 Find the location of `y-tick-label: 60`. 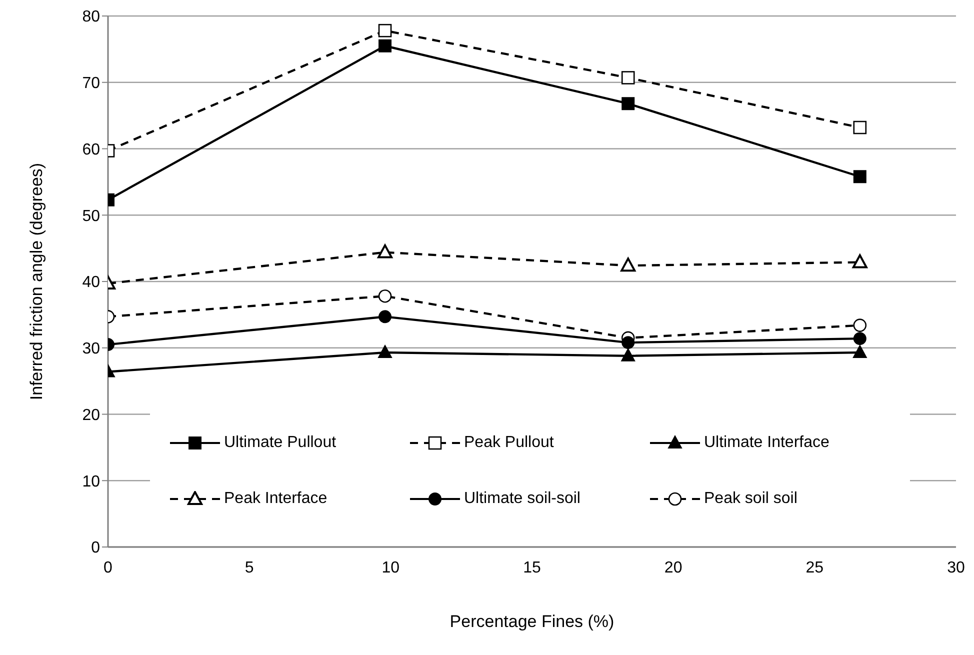

y-tick-label: 60 is located at coordinates (91, 149).